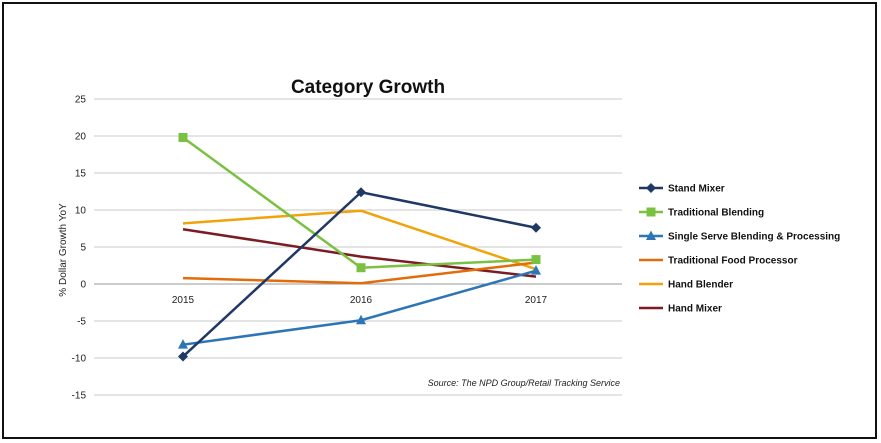 Image resolution: width=881 pixels, height=443 pixels. I want to click on legend-item: Stand Mixer, so click(682, 189).